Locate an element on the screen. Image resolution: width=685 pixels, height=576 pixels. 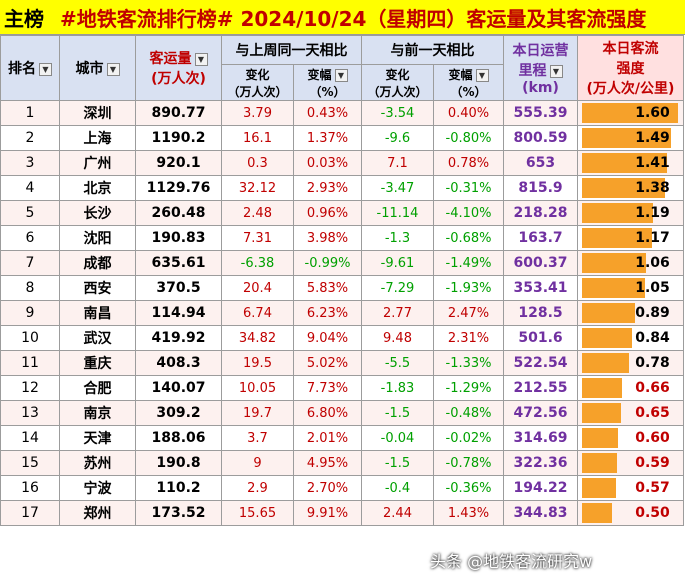
day-change-cell: 9.48 is located at coordinates (397, 338).